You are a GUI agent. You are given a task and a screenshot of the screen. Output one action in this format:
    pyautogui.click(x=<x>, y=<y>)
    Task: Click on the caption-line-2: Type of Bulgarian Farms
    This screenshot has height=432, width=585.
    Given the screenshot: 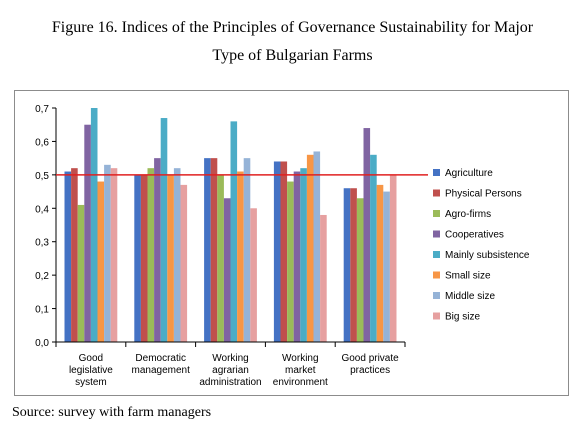 What is the action you would take?
    pyautogui.click(x=292, y=55)
    